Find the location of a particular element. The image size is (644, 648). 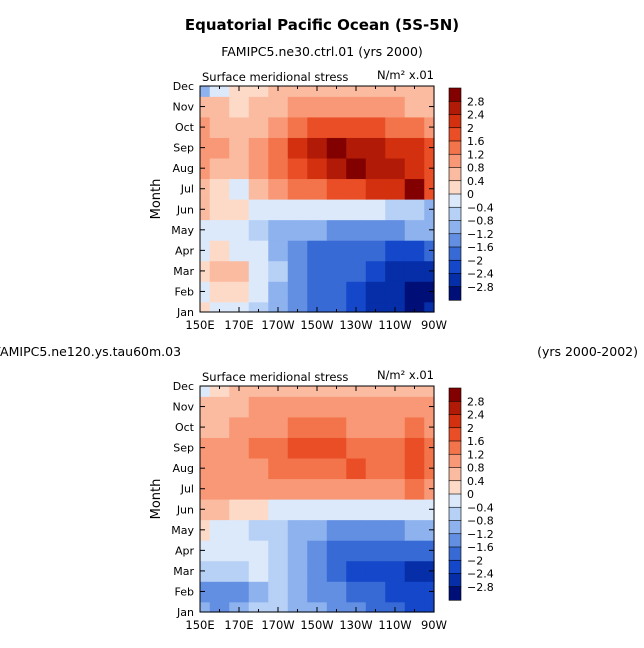

x-tick-label: 110W is located at coordinates (394, 625).